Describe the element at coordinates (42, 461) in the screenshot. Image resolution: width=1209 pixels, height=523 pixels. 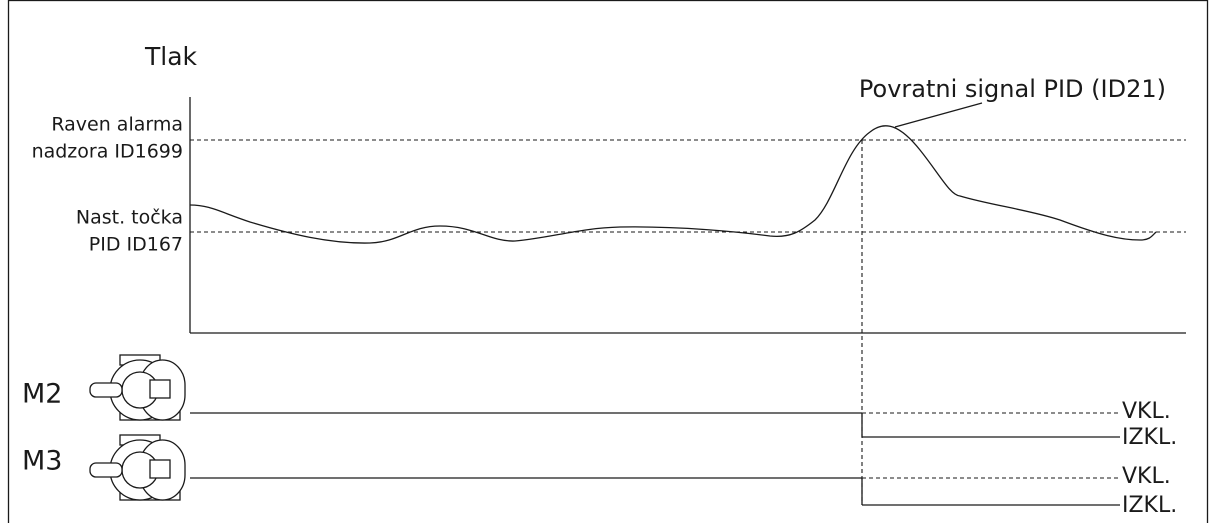
I see `motor-label: M3` at that location.